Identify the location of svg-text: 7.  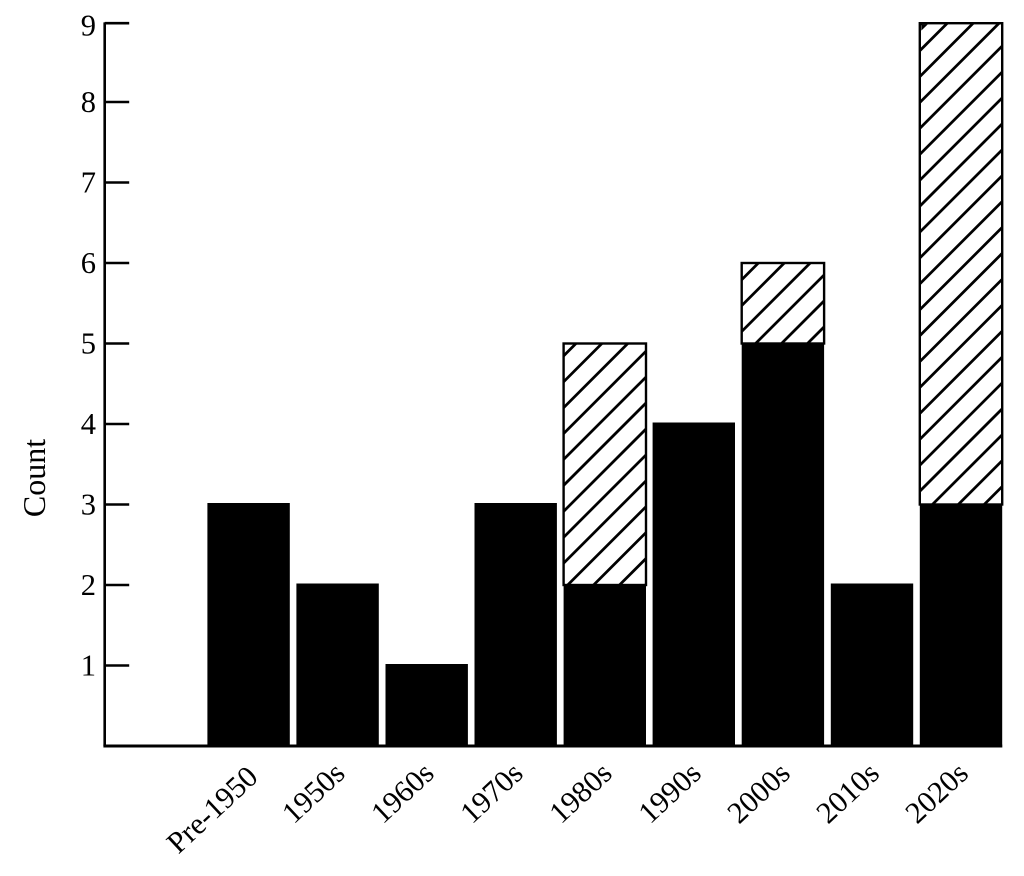
(88, 183).